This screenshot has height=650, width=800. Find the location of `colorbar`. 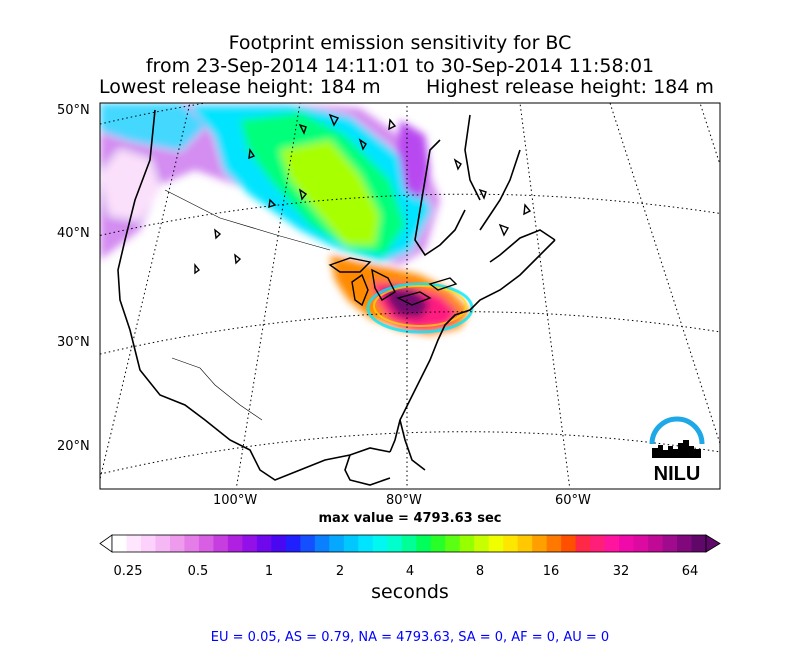

colorbar is located at coordinates (410, 543).